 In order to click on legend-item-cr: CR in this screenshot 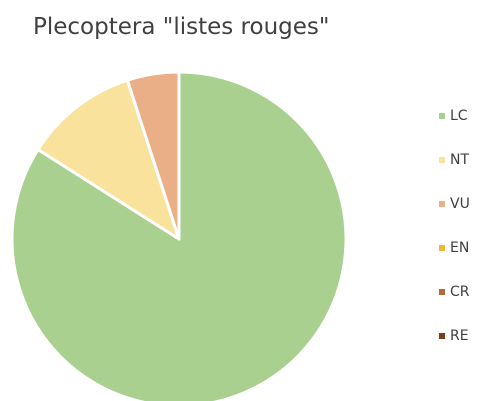, I will do `click(454, 292)`.